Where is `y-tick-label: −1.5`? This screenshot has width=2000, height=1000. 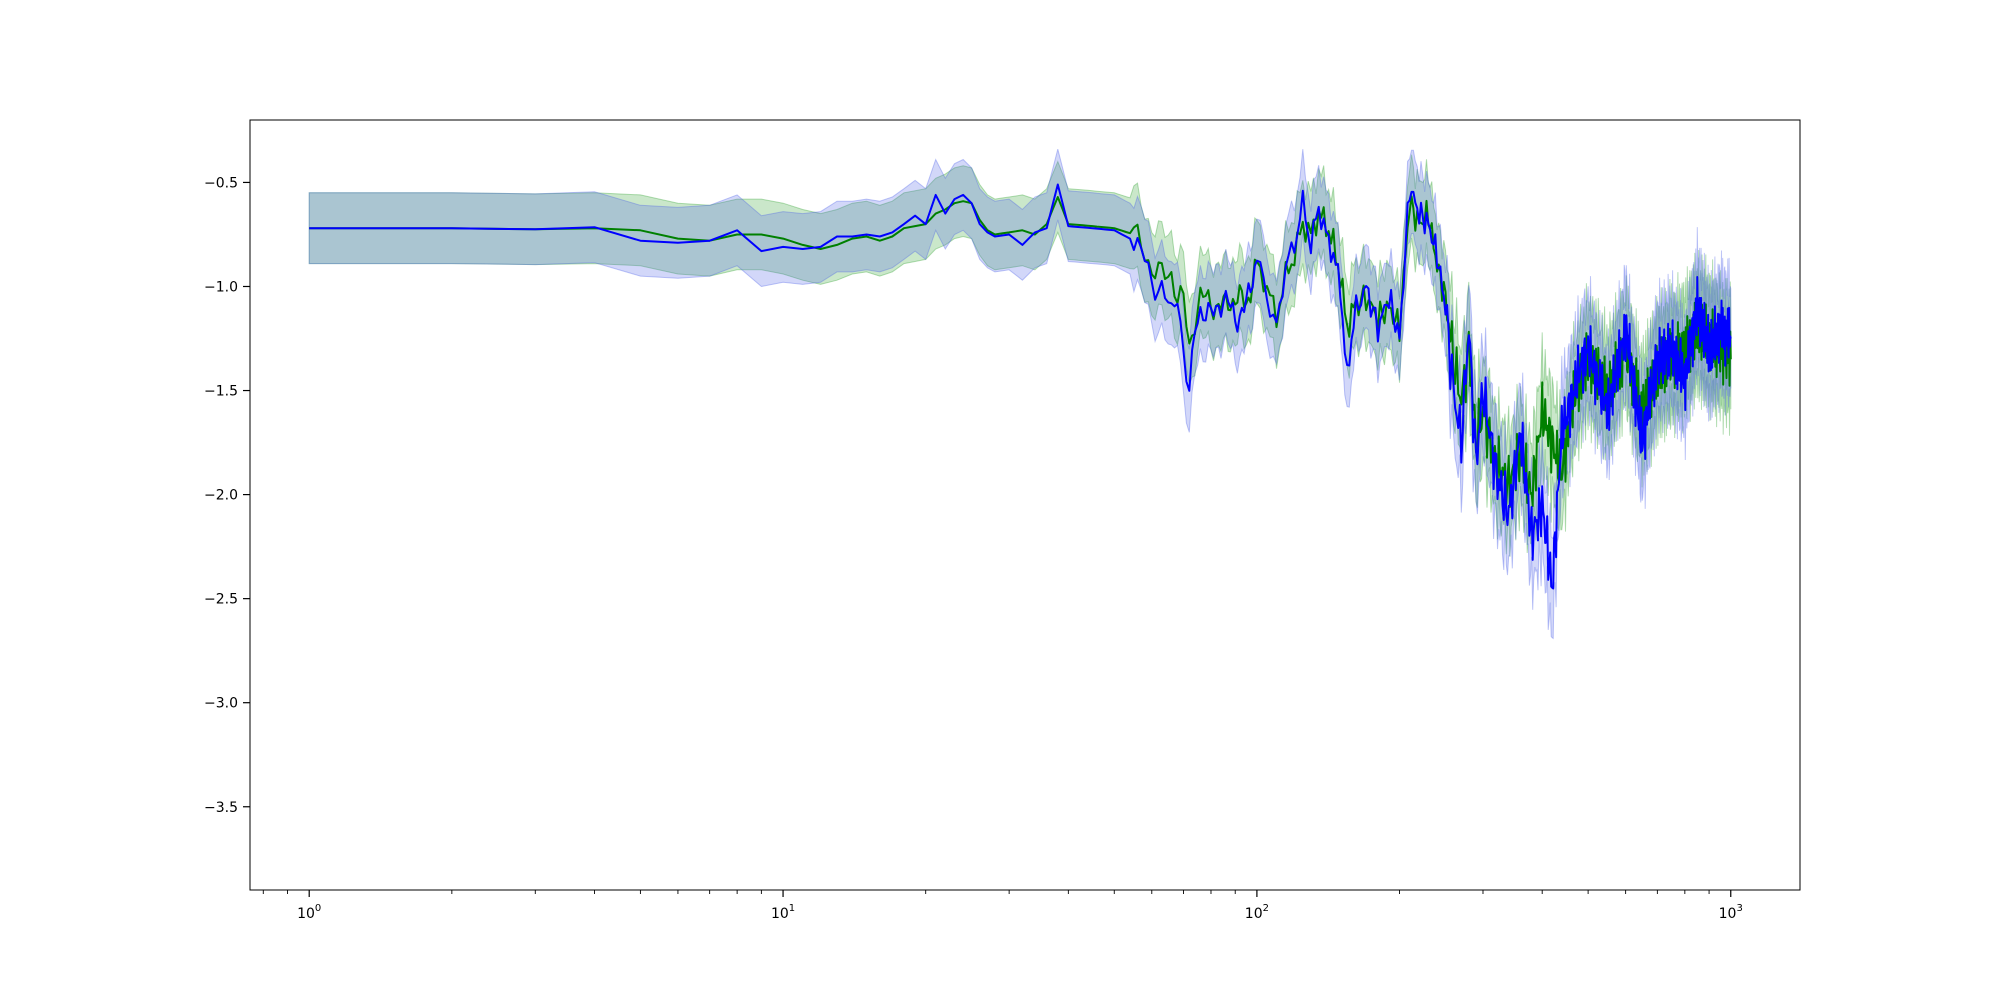
y-tick-label: −1.5 is located at coordinates (221, 392).